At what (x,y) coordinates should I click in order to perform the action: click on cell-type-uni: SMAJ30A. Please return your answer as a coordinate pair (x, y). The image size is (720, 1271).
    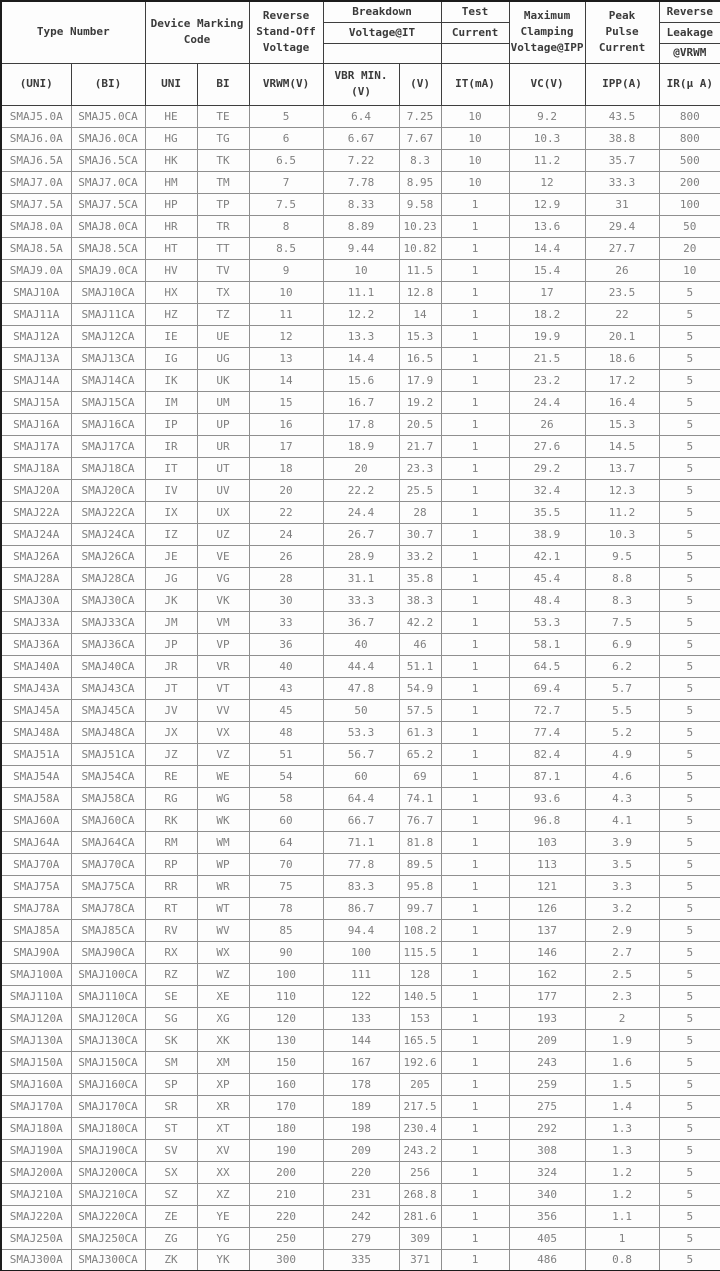
    Looking at the image, I should click on (36, 600).